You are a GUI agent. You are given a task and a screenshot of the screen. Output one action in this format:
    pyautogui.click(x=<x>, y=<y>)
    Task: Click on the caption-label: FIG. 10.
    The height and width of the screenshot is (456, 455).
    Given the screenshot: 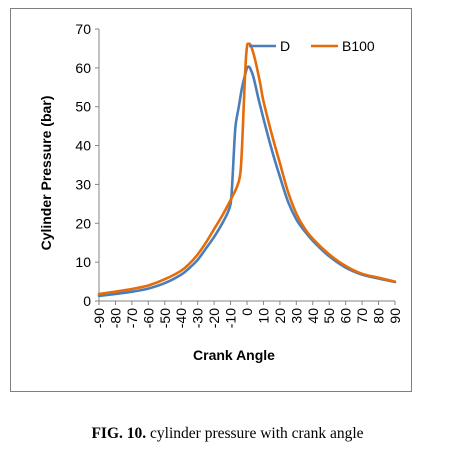 What is the action you would take?
    pyautogui.click(x=119, y=433)
    